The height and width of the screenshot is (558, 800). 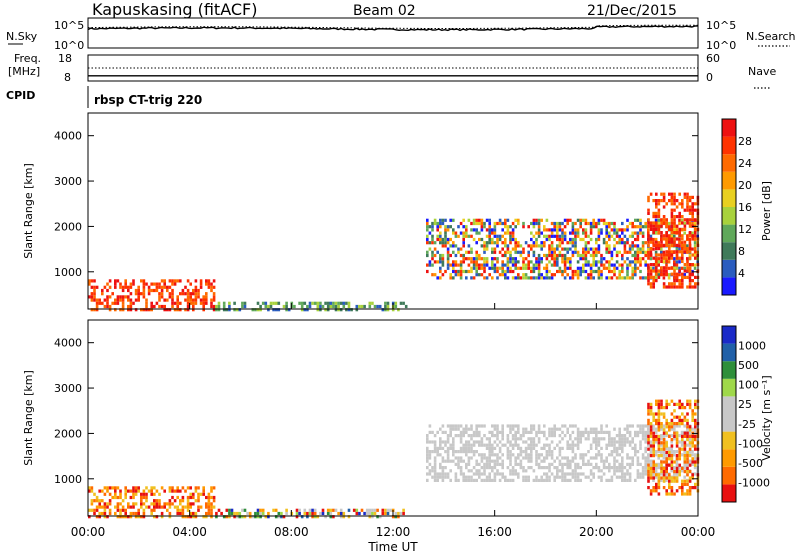 I want to click on y-tick-label: 3000, so click(x=68, y=388).